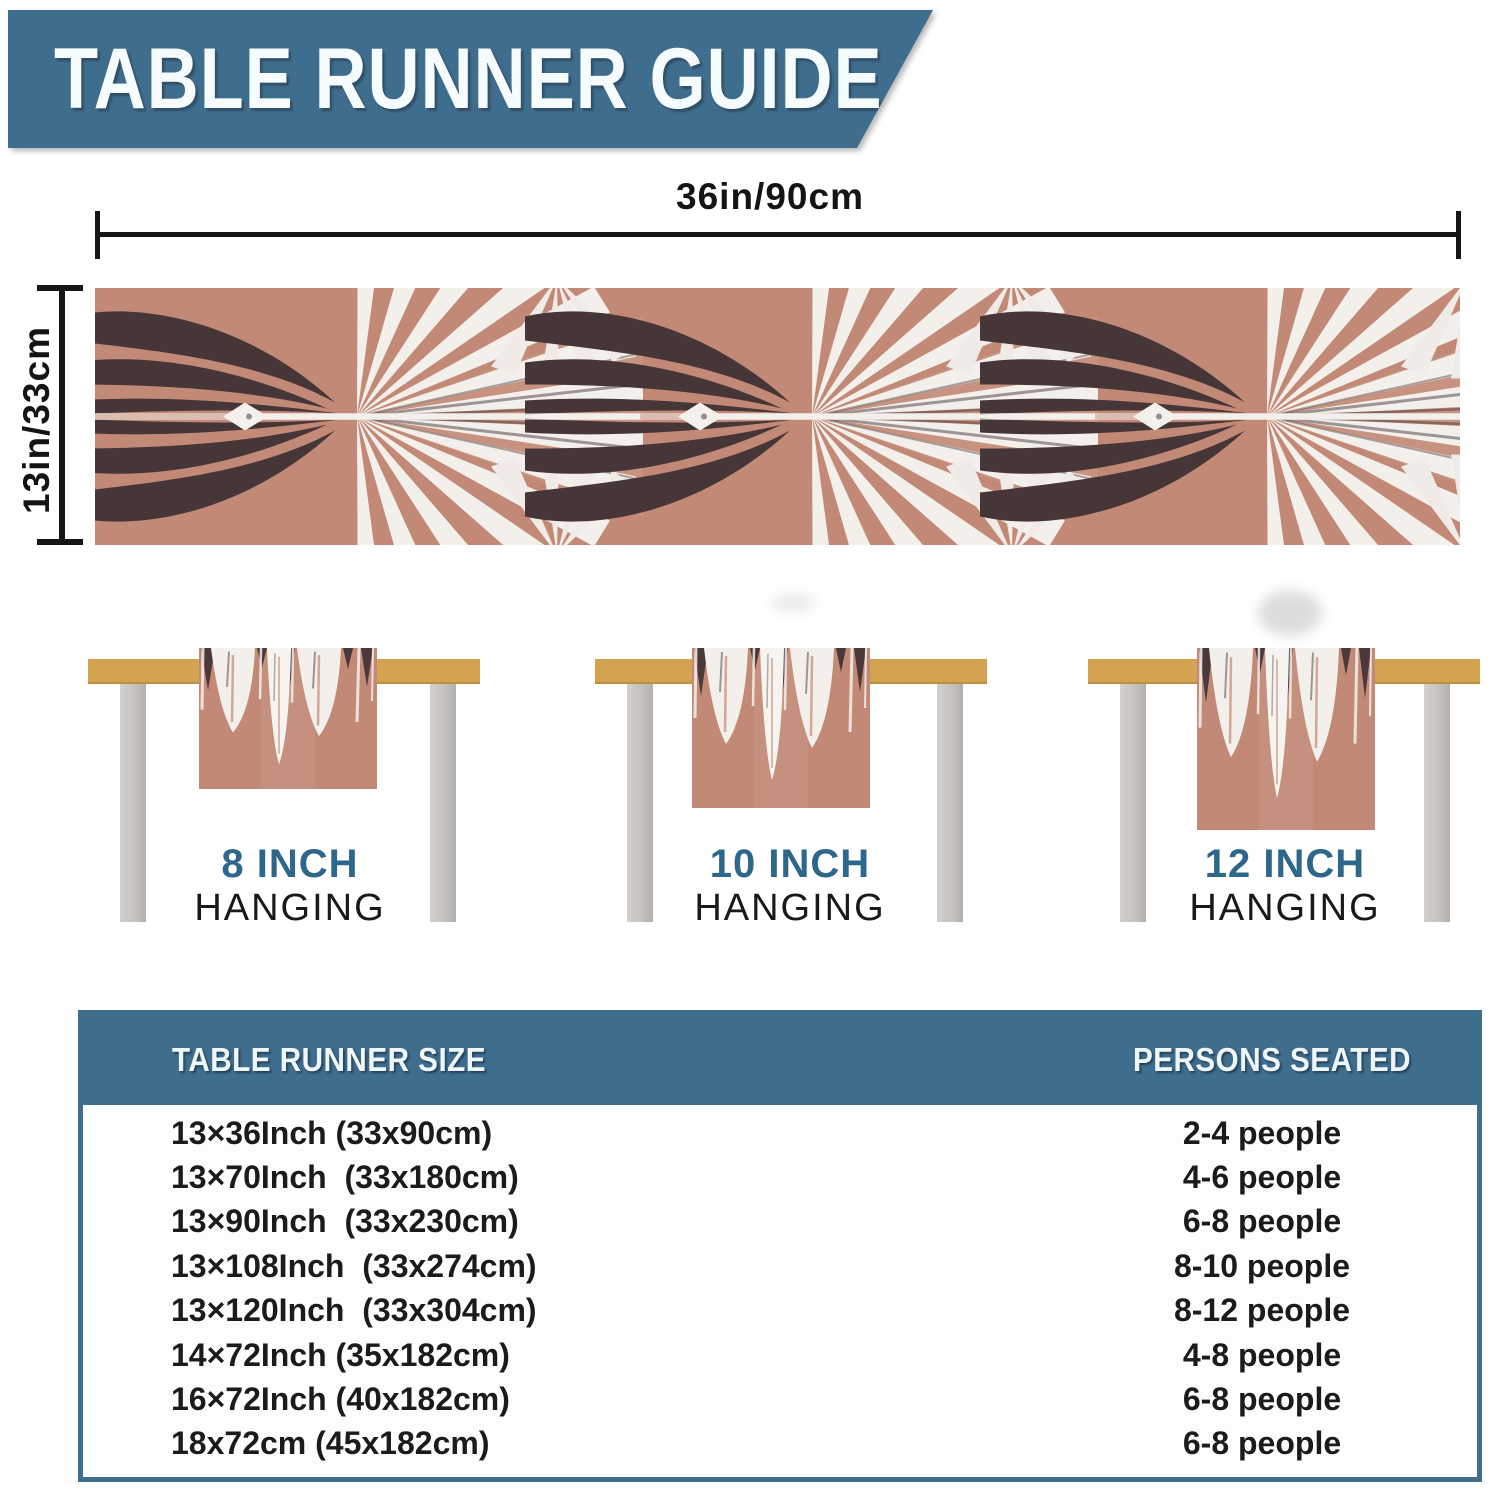  Describe the element at coordinates (790, 864) in the screenshot. I see `hanging-size-text: 10 INCH` at that location.